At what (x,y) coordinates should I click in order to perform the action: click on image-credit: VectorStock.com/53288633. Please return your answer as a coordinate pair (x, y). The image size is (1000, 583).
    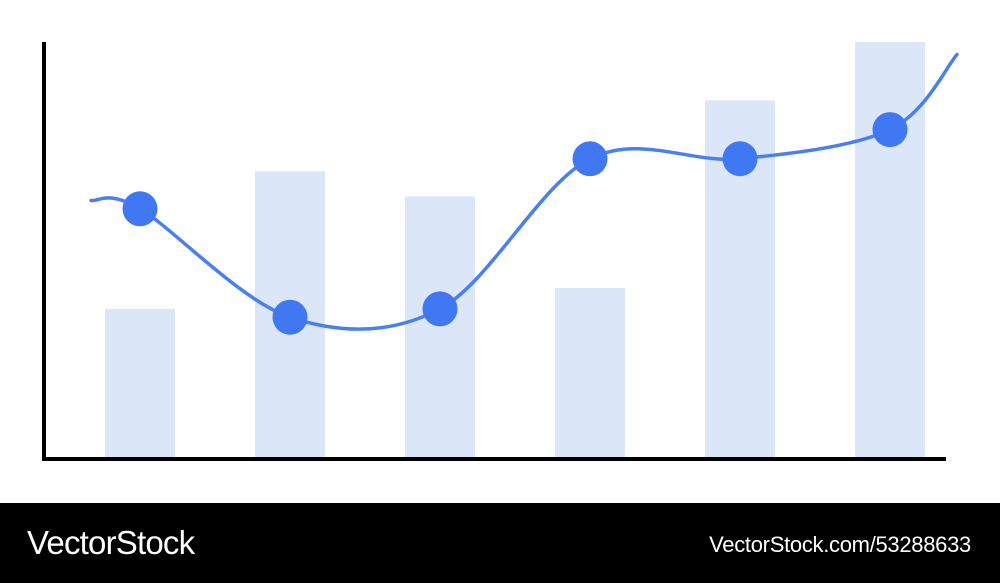
    Looking at the image, I should click on (840, 544).